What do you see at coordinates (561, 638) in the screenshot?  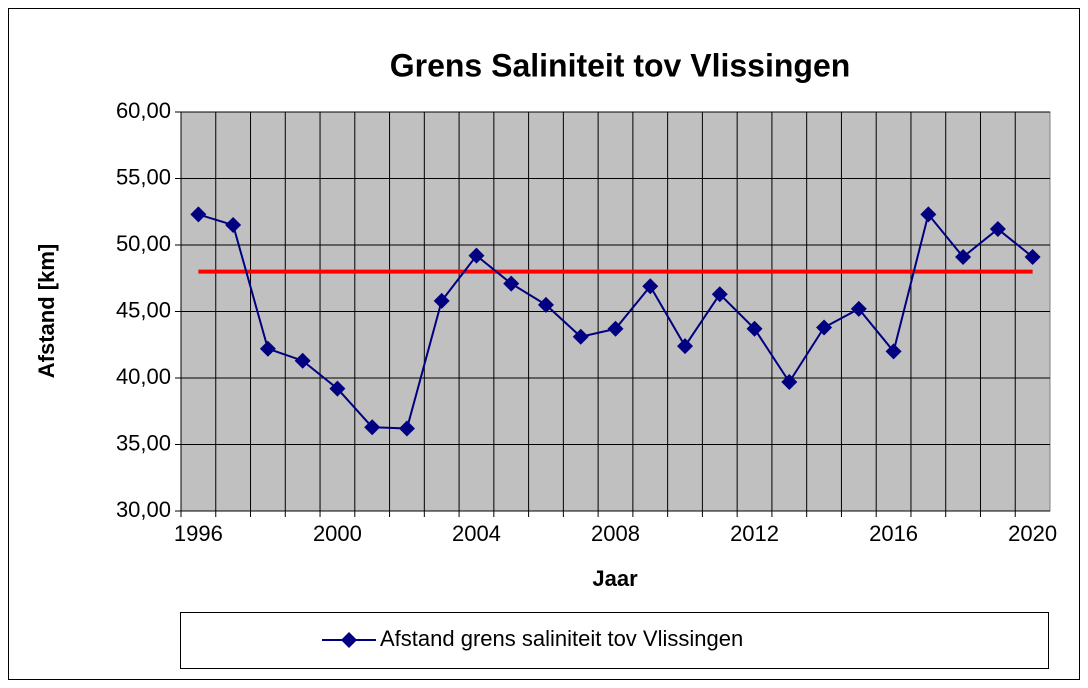 I see `legend-label: Afstand grens saliniteit tov Vlissingen` at bounding box center [561, 638].